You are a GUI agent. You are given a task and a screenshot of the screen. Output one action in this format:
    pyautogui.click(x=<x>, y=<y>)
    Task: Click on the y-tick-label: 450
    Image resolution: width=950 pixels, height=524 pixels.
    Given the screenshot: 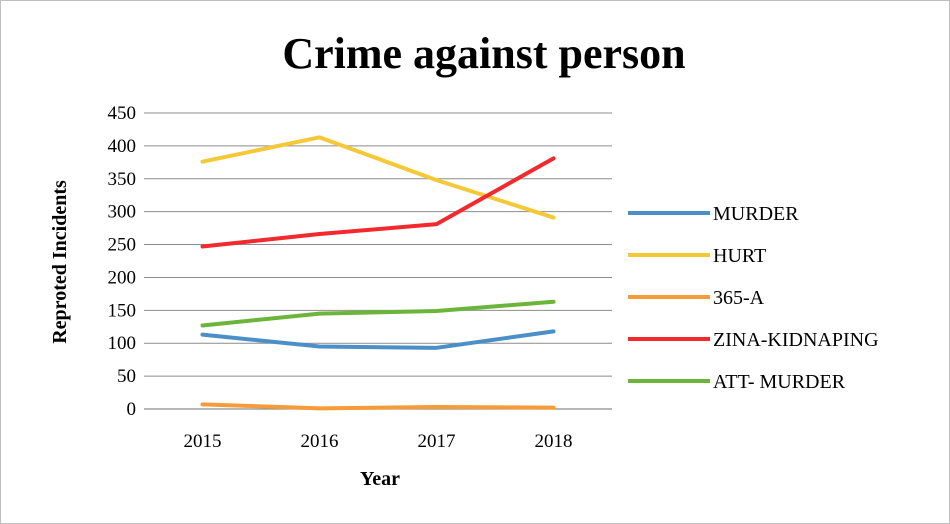 What is the action you would take?
    pyautogui.click(x=122, y=113)
    